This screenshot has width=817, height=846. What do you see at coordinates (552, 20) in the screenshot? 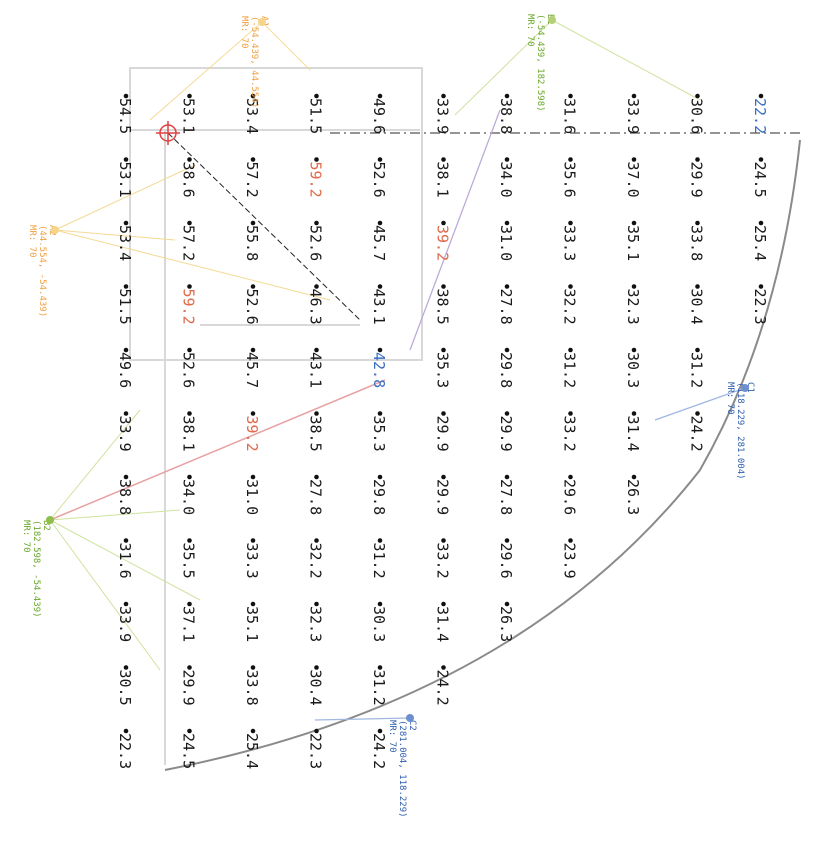
I see `marker-b1-dot` at bounding box center [552, 20].